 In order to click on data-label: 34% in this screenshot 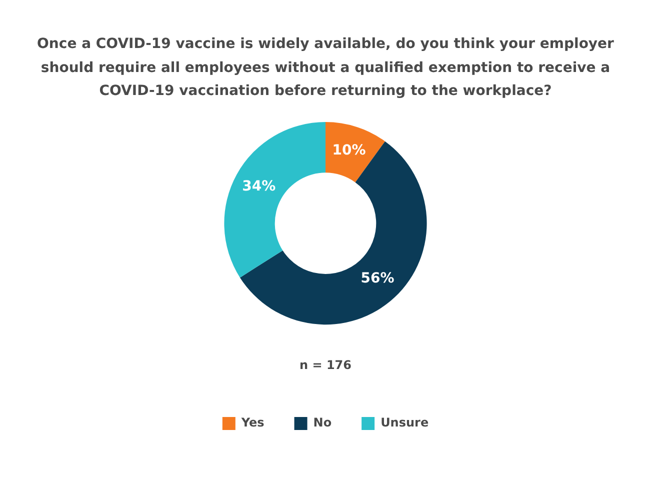, I will do `click(259, 186)`.